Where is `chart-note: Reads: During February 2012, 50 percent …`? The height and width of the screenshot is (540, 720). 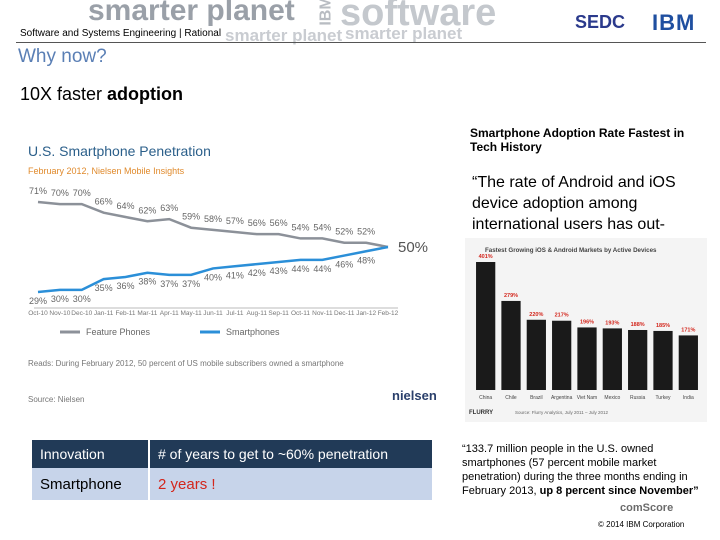
chart-note: Reads: During February 2012, 50 percent … is located at coordinates (186, 363).